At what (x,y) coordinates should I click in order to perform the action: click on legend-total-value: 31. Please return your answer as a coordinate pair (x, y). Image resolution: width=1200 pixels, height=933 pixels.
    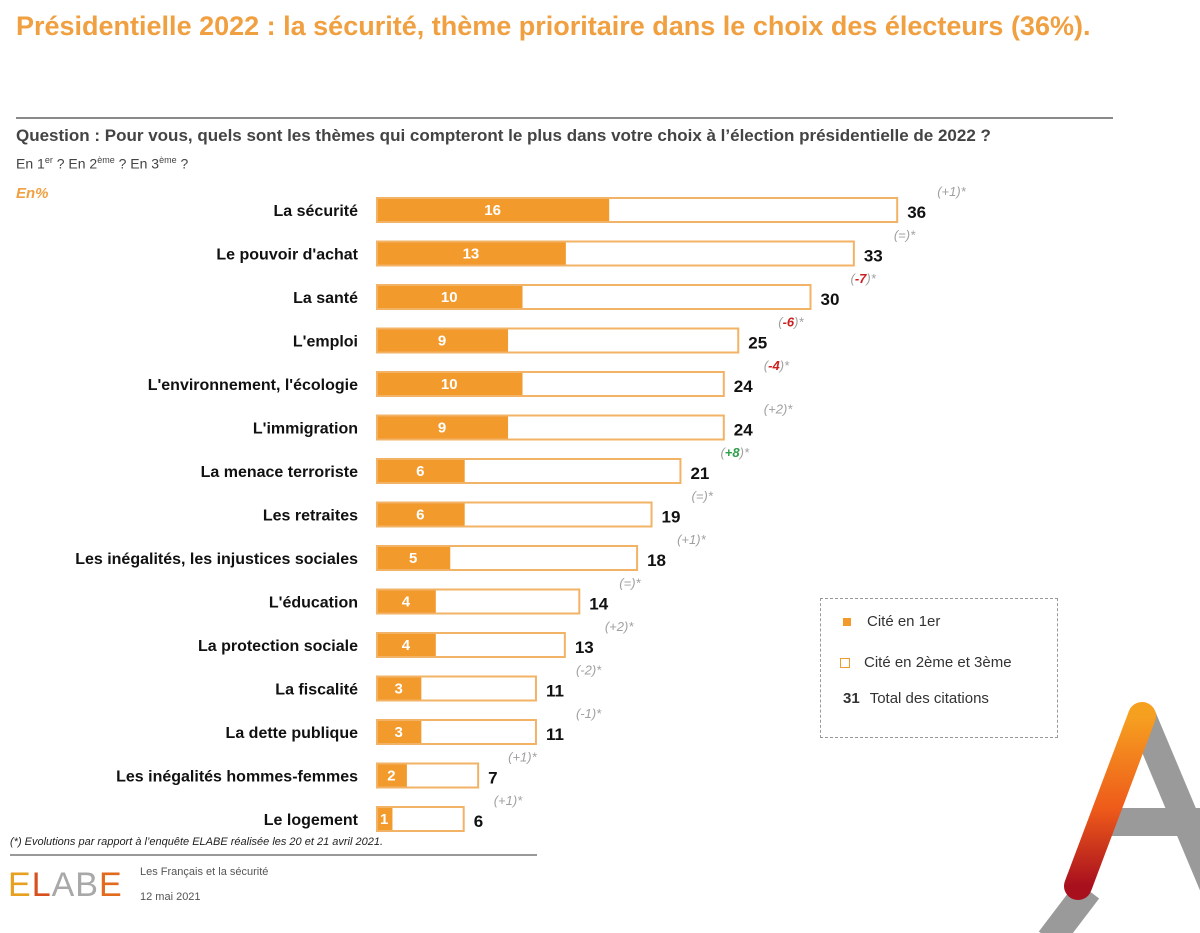
    Looking at the image, I should click on (851, 698).